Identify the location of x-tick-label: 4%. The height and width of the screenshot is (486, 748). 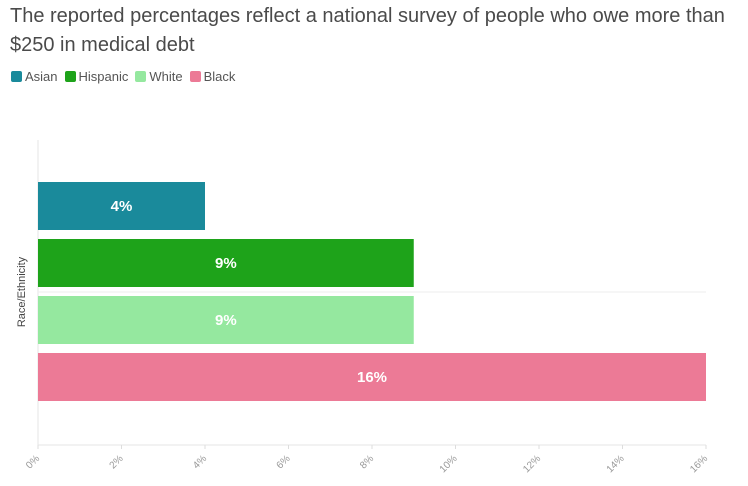
(200, 462).